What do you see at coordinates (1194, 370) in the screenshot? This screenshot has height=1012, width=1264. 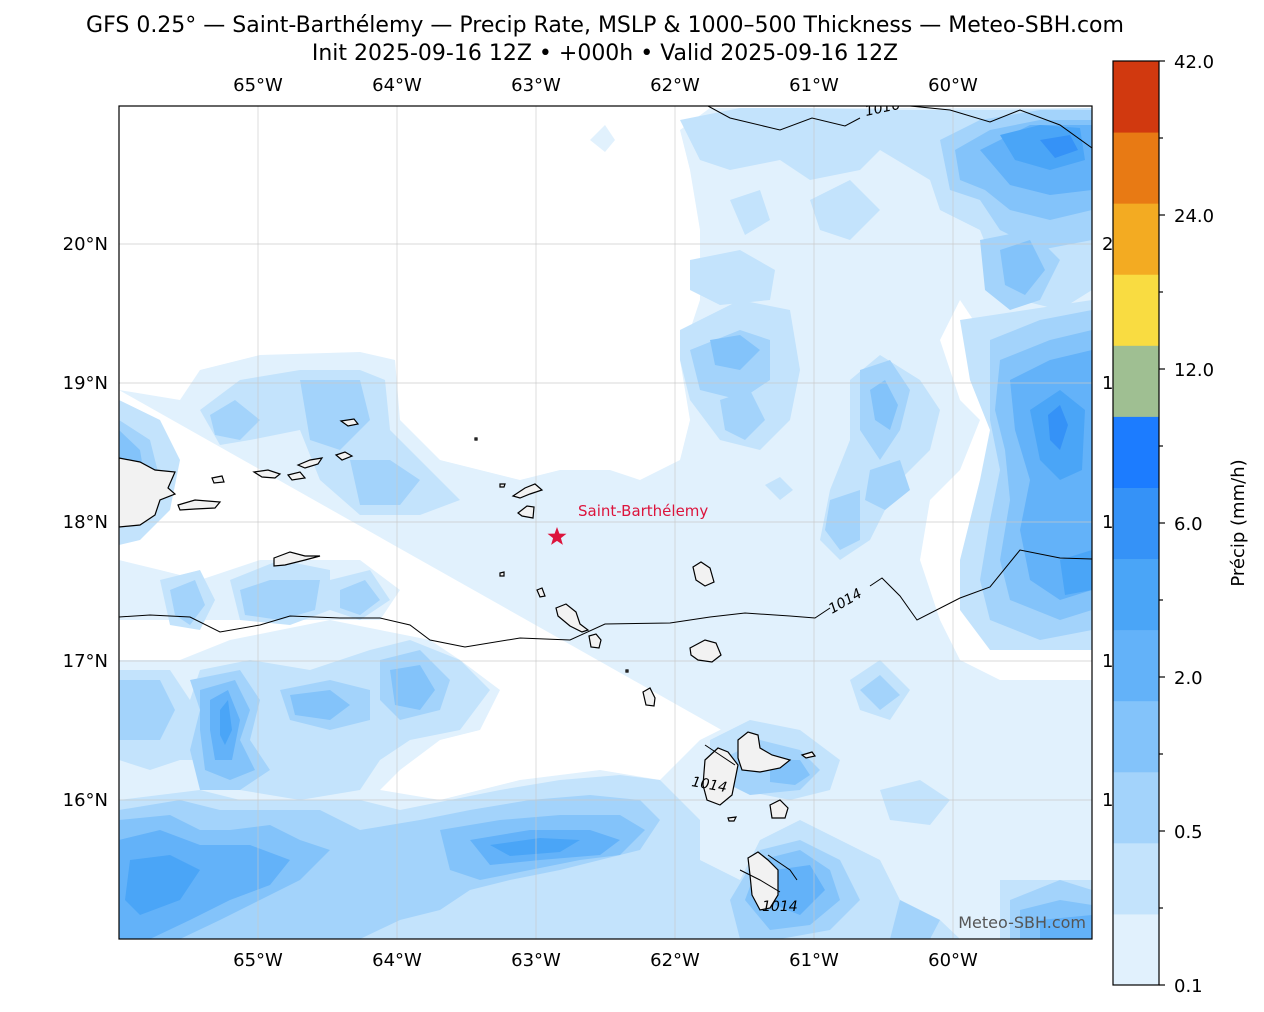 I see `cbar-label-4: 12.0` at bounding box center [1194, 370].